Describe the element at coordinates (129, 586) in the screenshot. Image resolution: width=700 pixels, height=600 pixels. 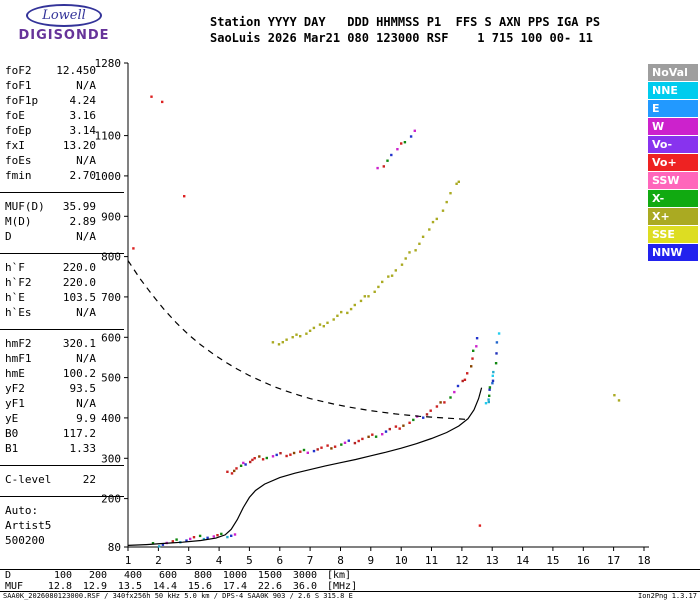
I see `table-cell: 13.5` at that location.